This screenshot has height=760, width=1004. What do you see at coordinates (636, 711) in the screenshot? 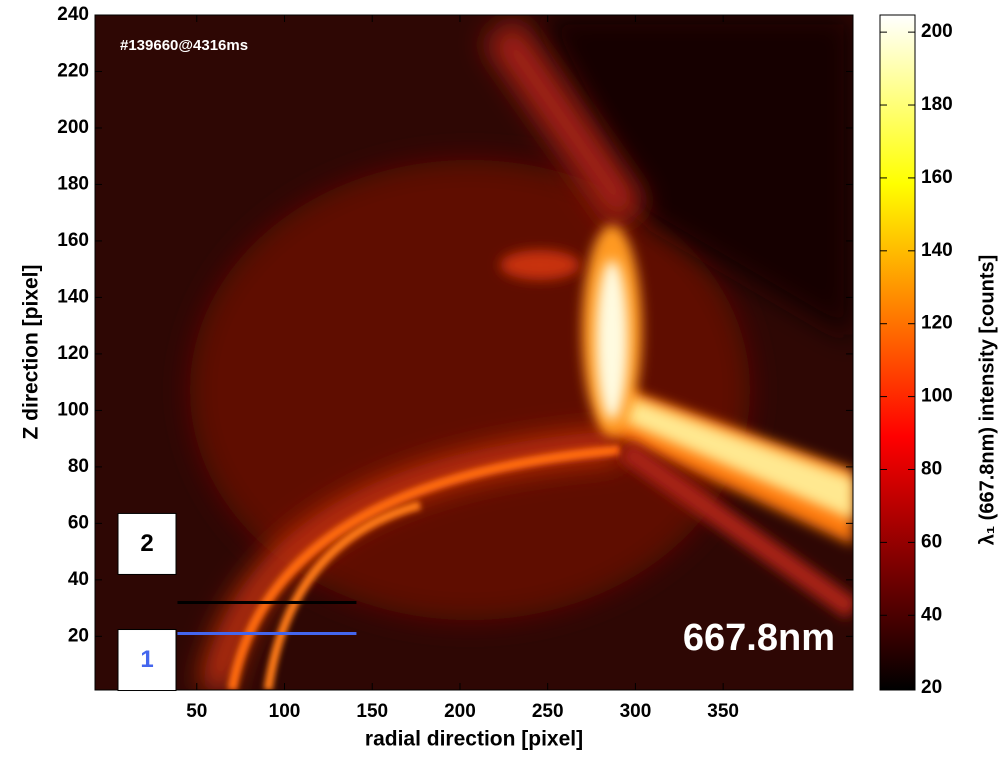
I see `x-tick-label: 300` at bounding box center [636, 711].